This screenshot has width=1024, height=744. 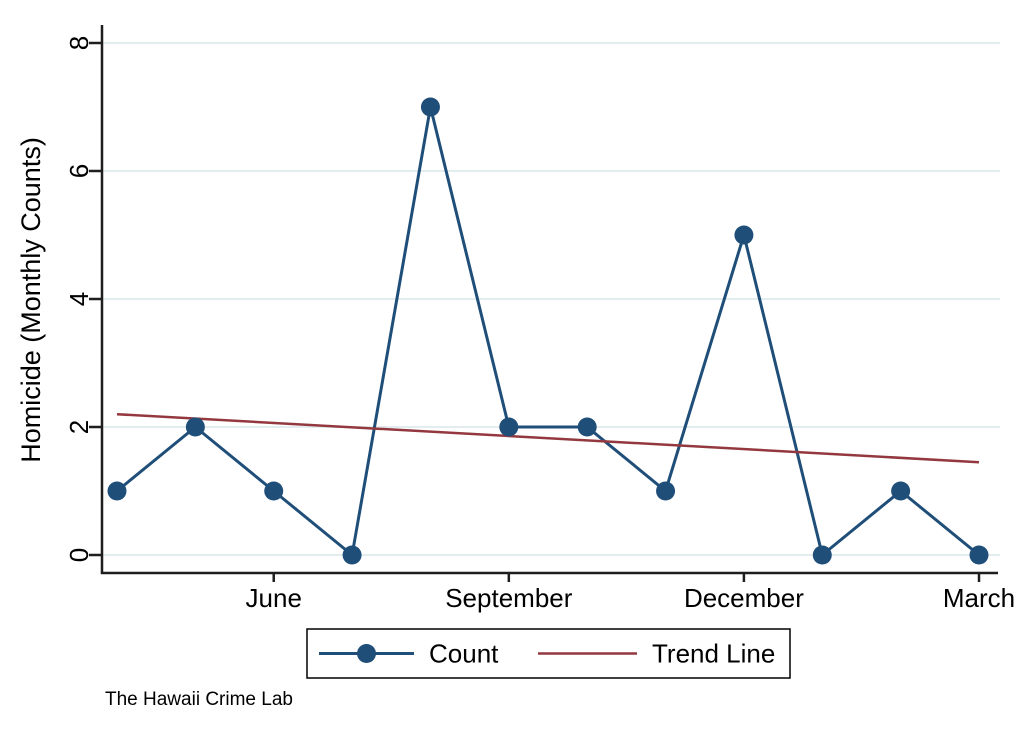 I want to click on y-tick-label: 0, so click(x=79, y=555).